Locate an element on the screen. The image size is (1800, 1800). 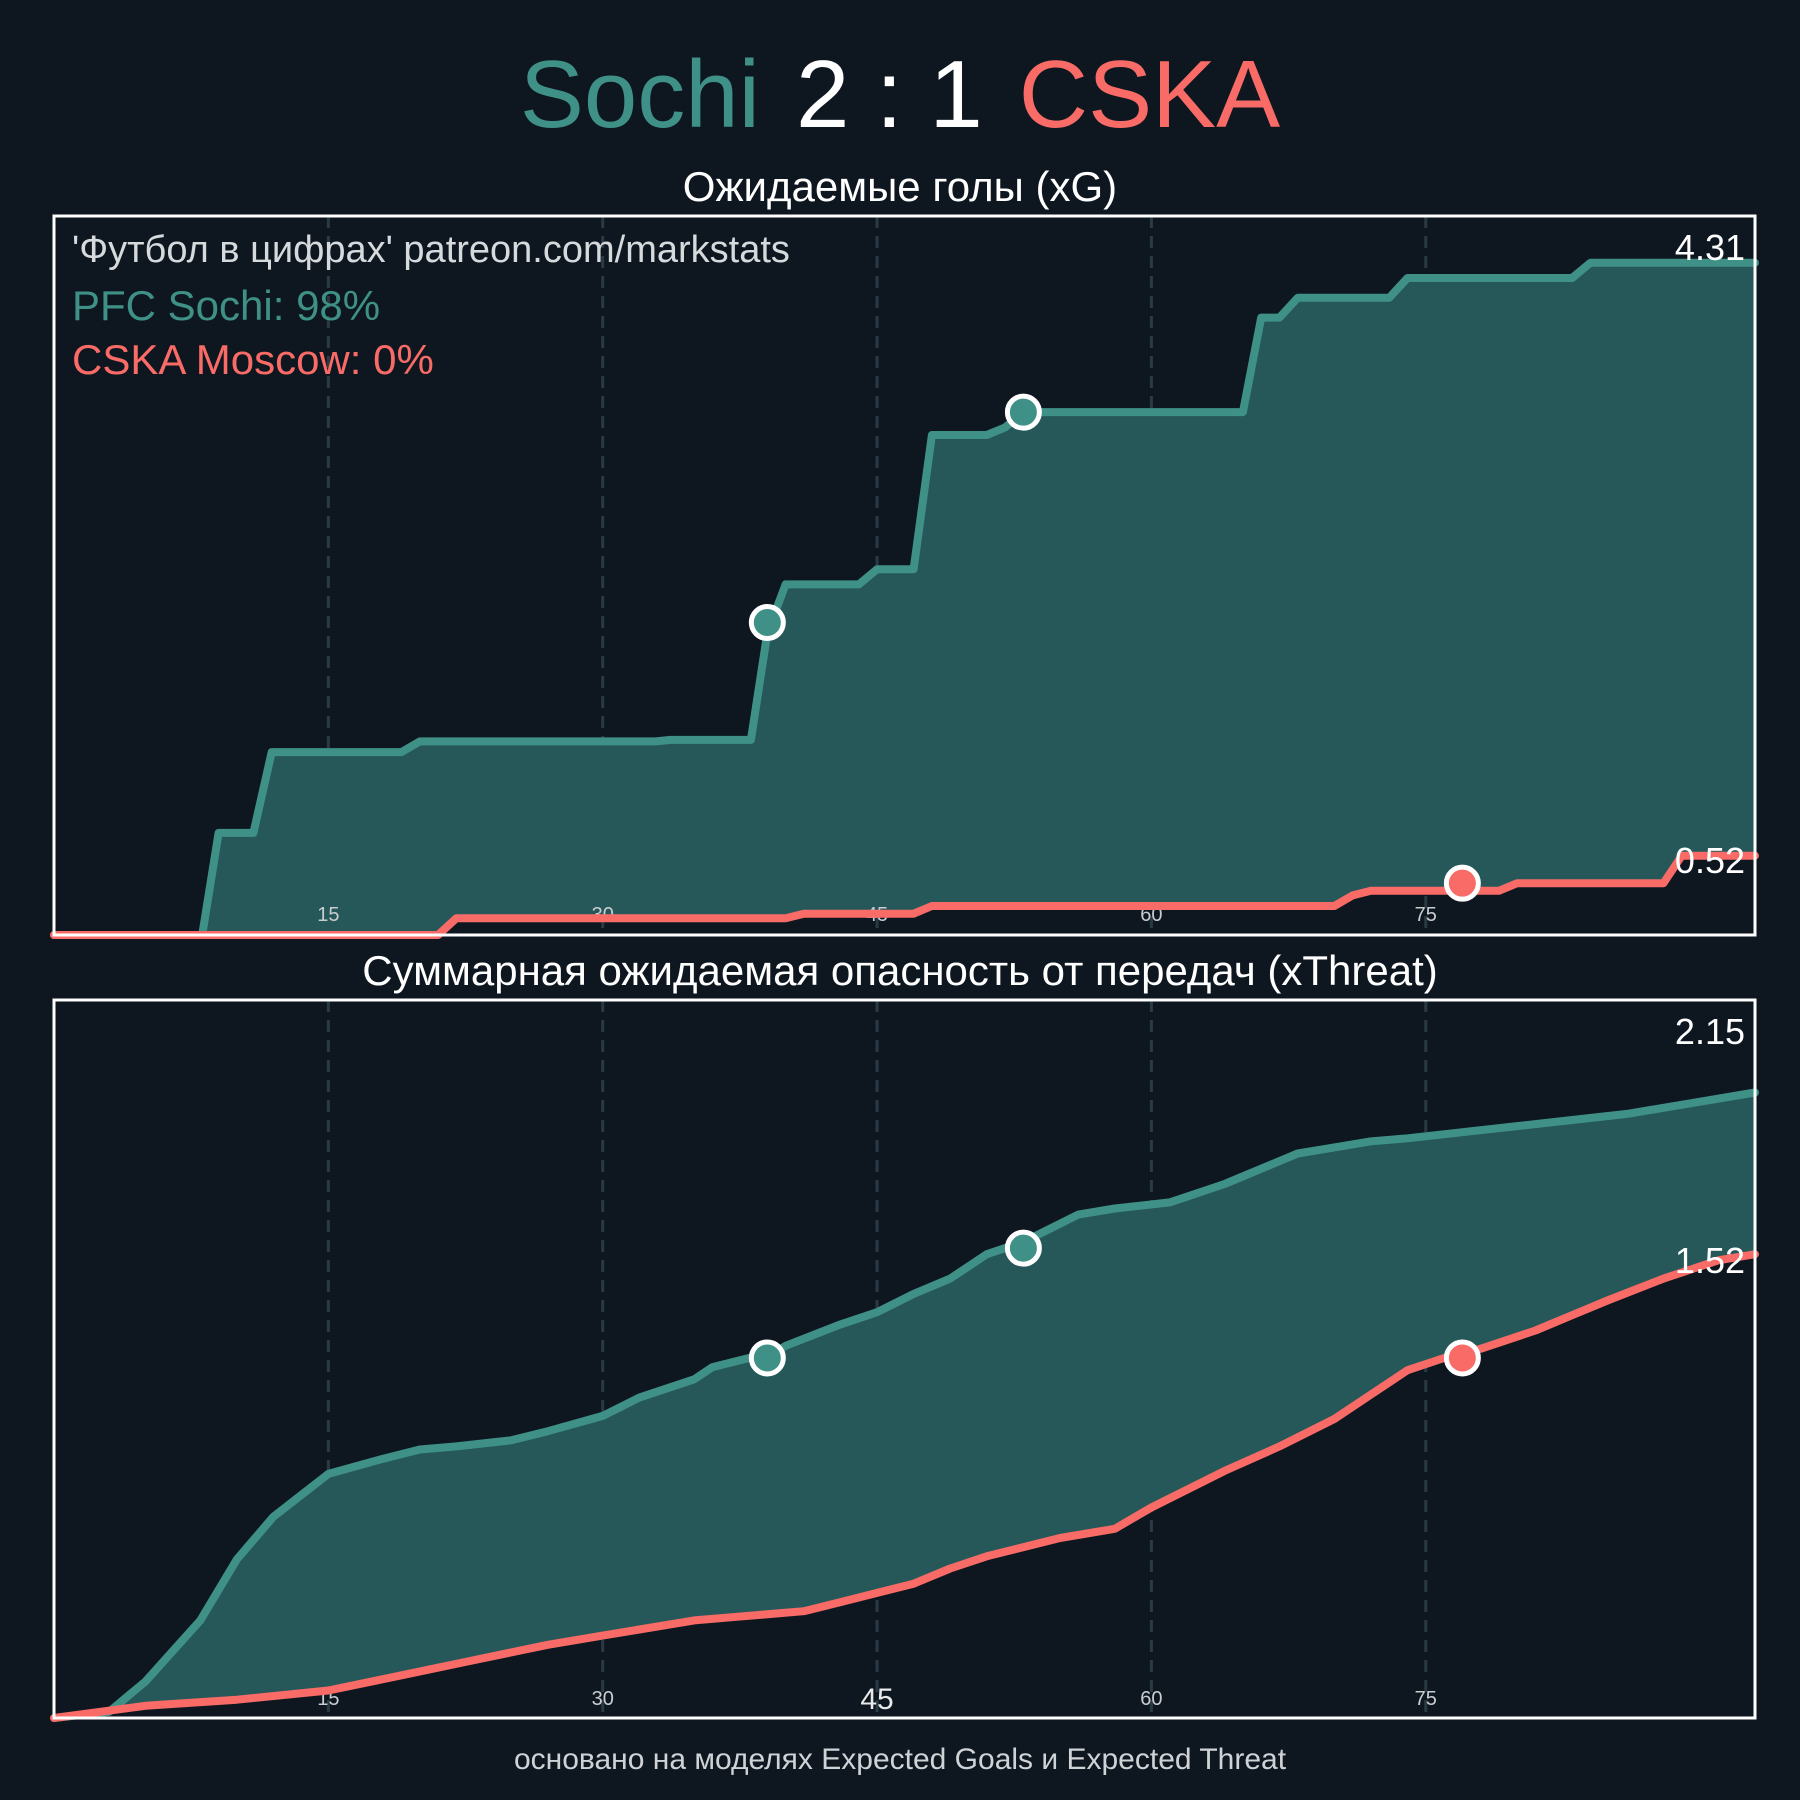
x-tick-label: 60 is located at coordinates (1151, 1699).